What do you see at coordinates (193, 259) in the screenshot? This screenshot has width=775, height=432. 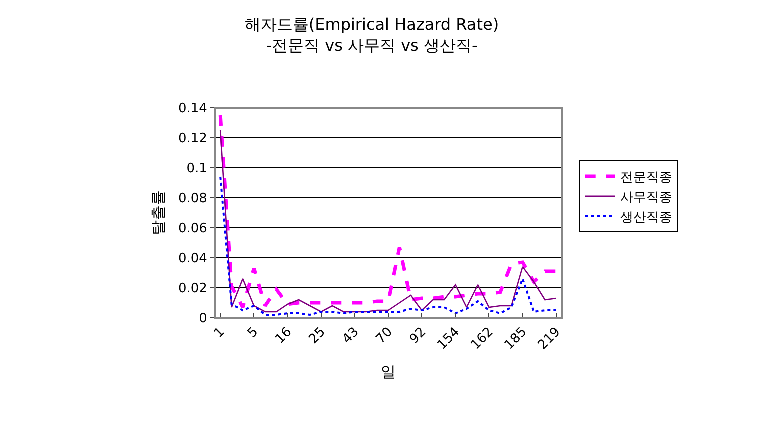 I see `y-tick-label: 0.04` at bounding box center [193, 259].